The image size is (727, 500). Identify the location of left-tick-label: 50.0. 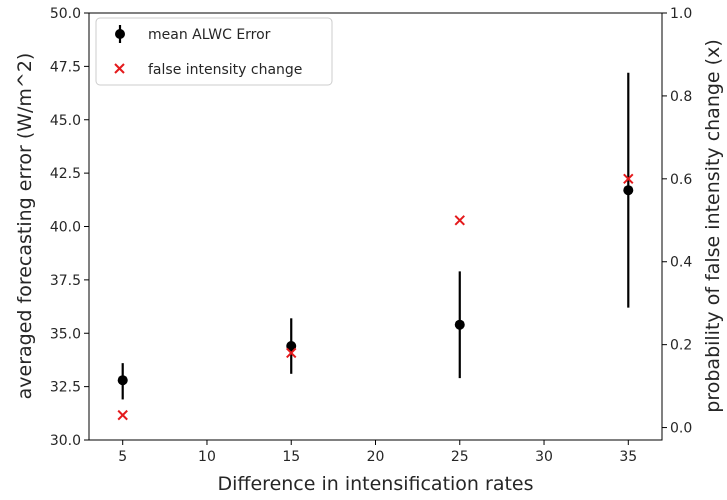
(65, 14).